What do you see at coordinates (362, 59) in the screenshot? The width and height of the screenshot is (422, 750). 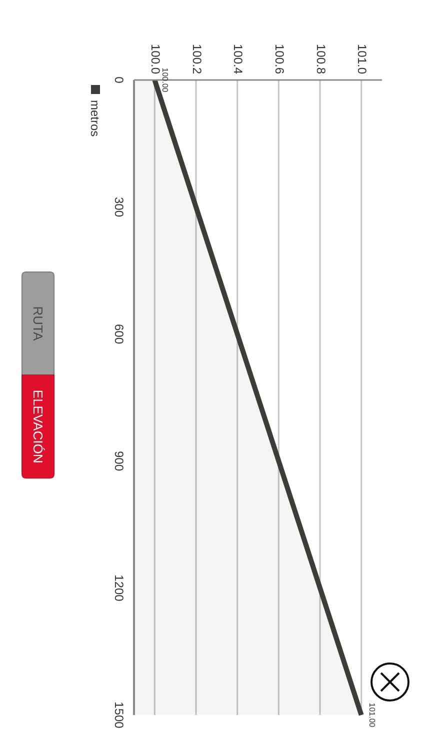 I see `x-tick-label: 101.0` at bounding box center [362, 59].